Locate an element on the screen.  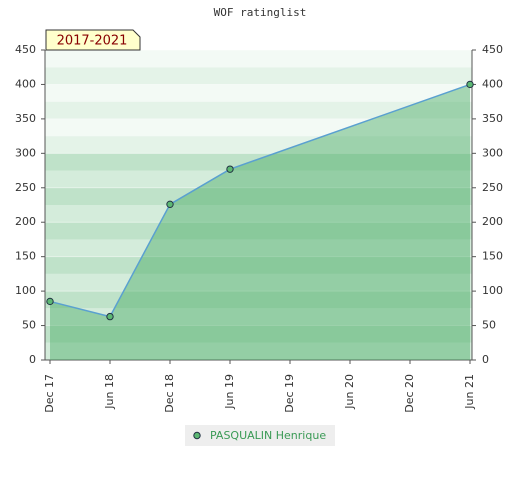
y2-tick-label: 250 is located at coordinates (492, 187).